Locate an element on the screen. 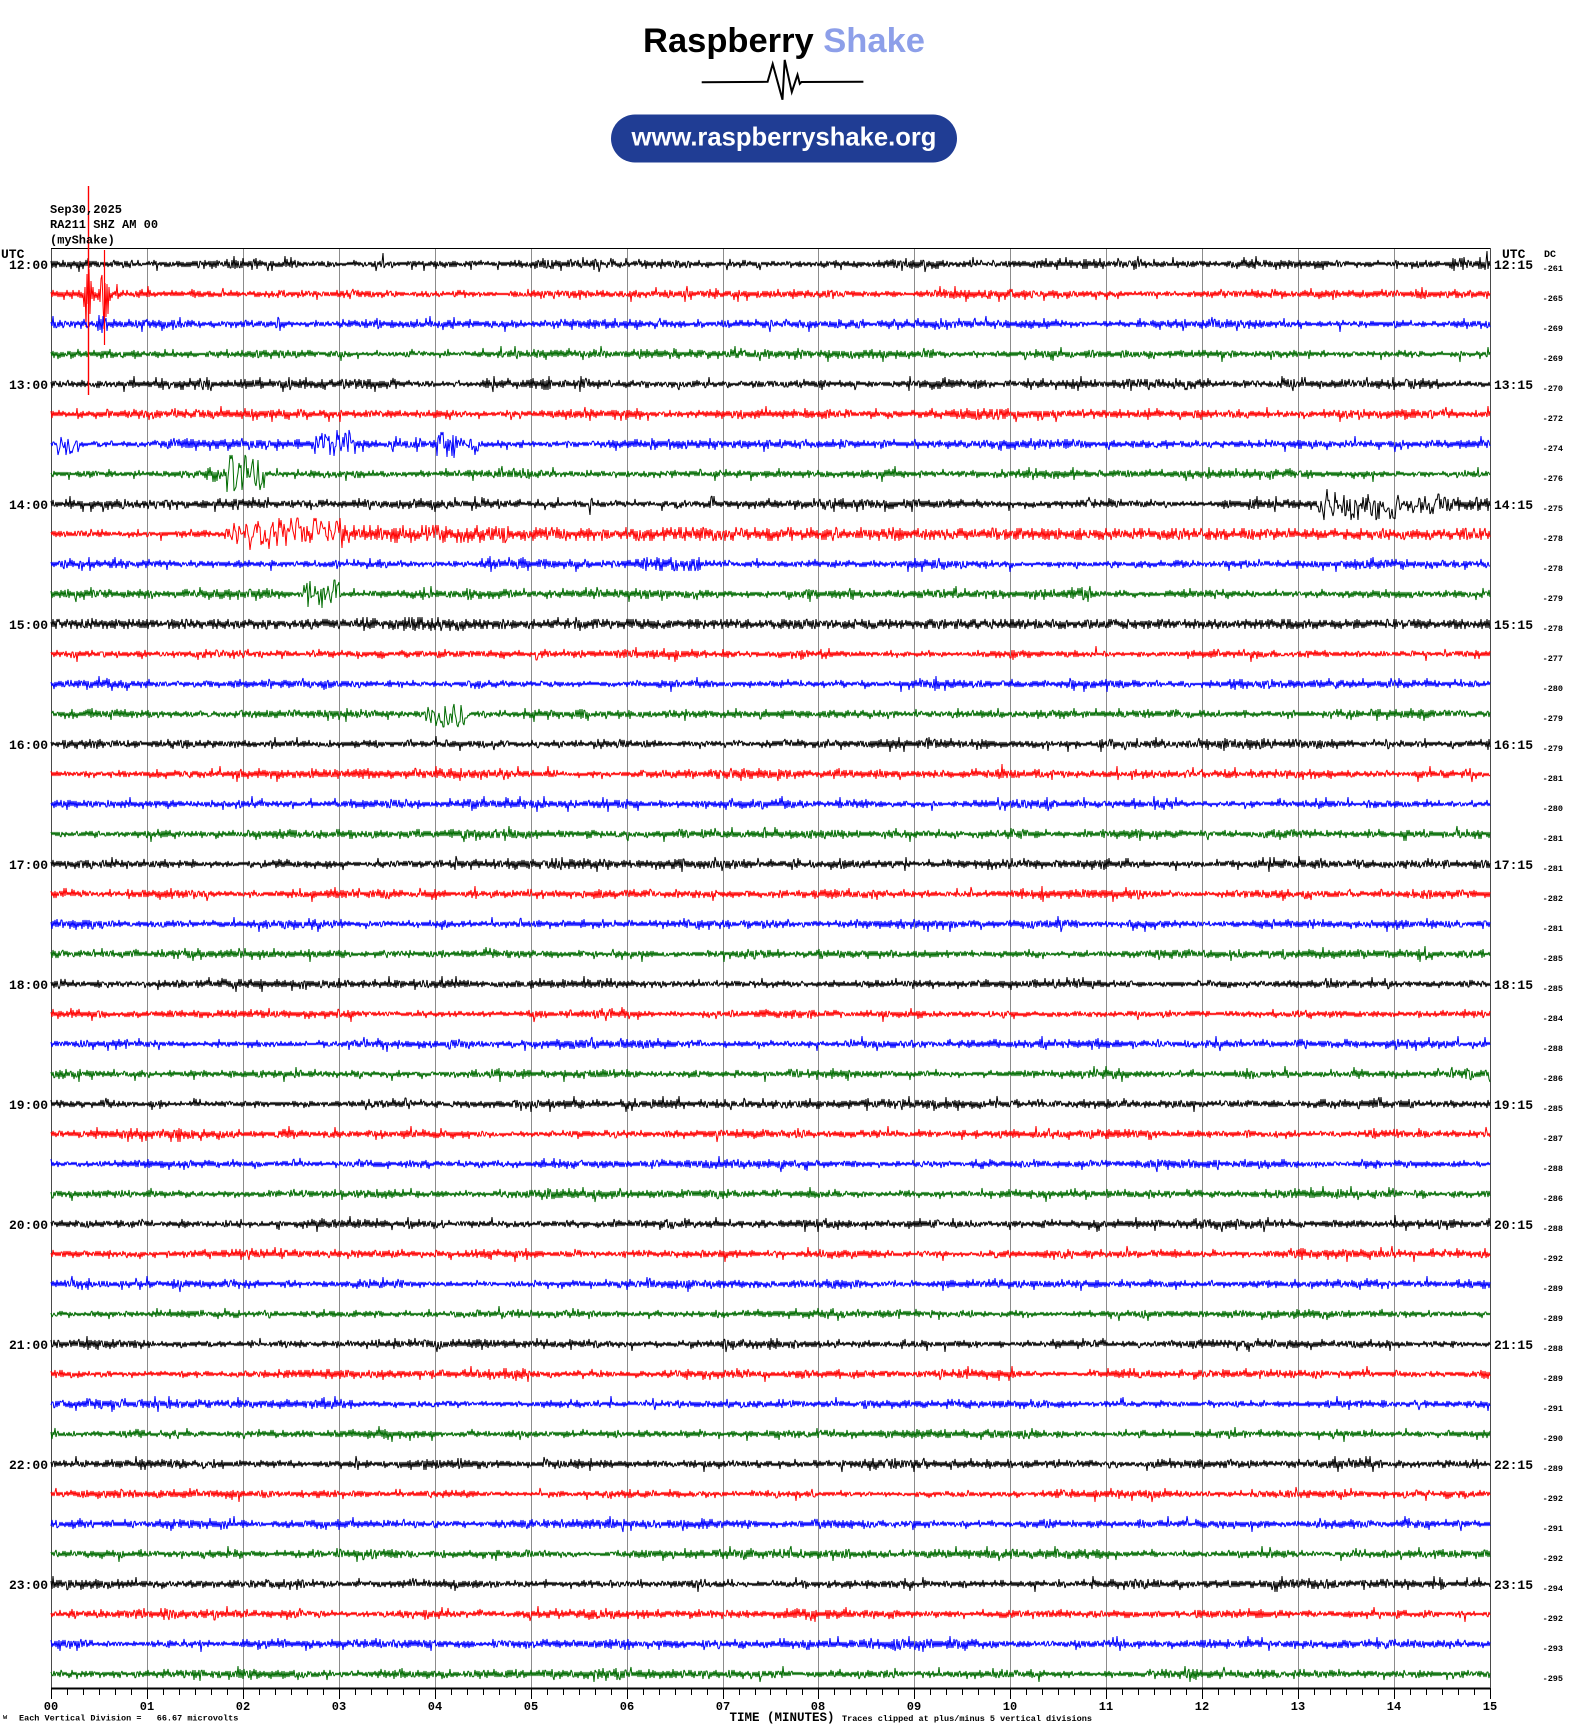 The width and height of the screenshot is (1570, 1732). svg-text: 14:15 is located at coordinates (1513, 505).